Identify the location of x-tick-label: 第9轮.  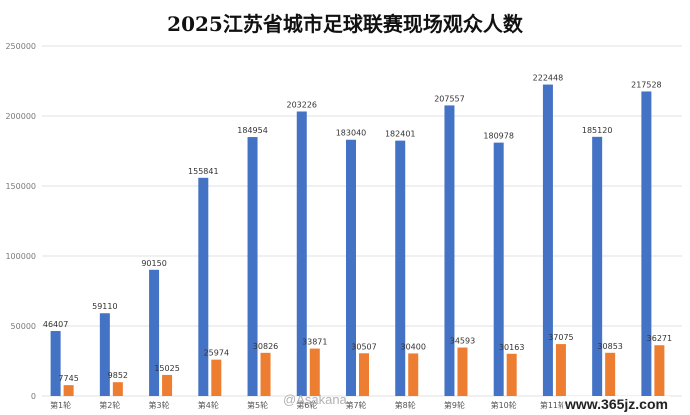
(454, 405).